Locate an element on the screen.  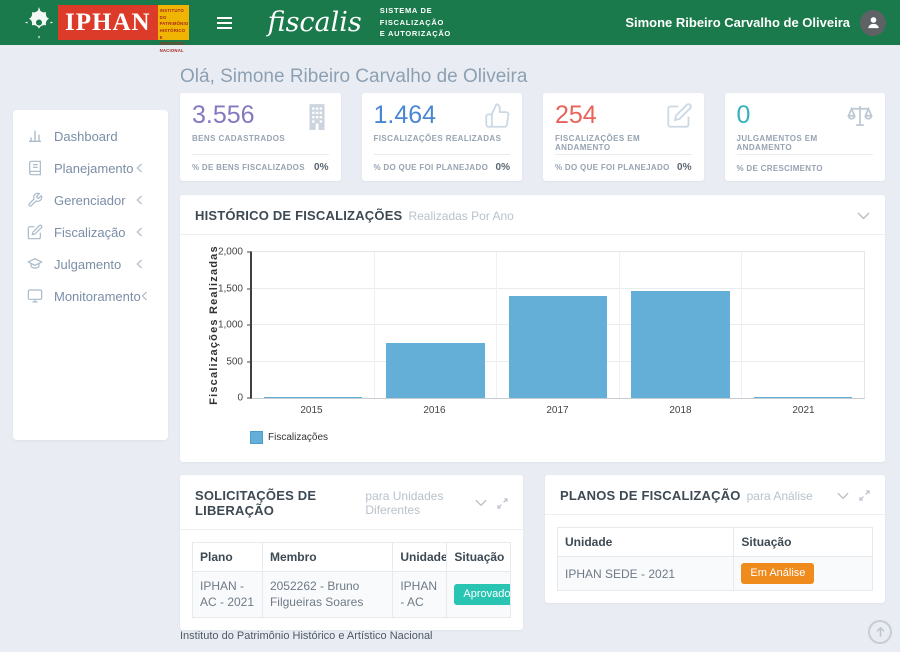
stat-value: 3.556 is located at coordinates (223, 115).